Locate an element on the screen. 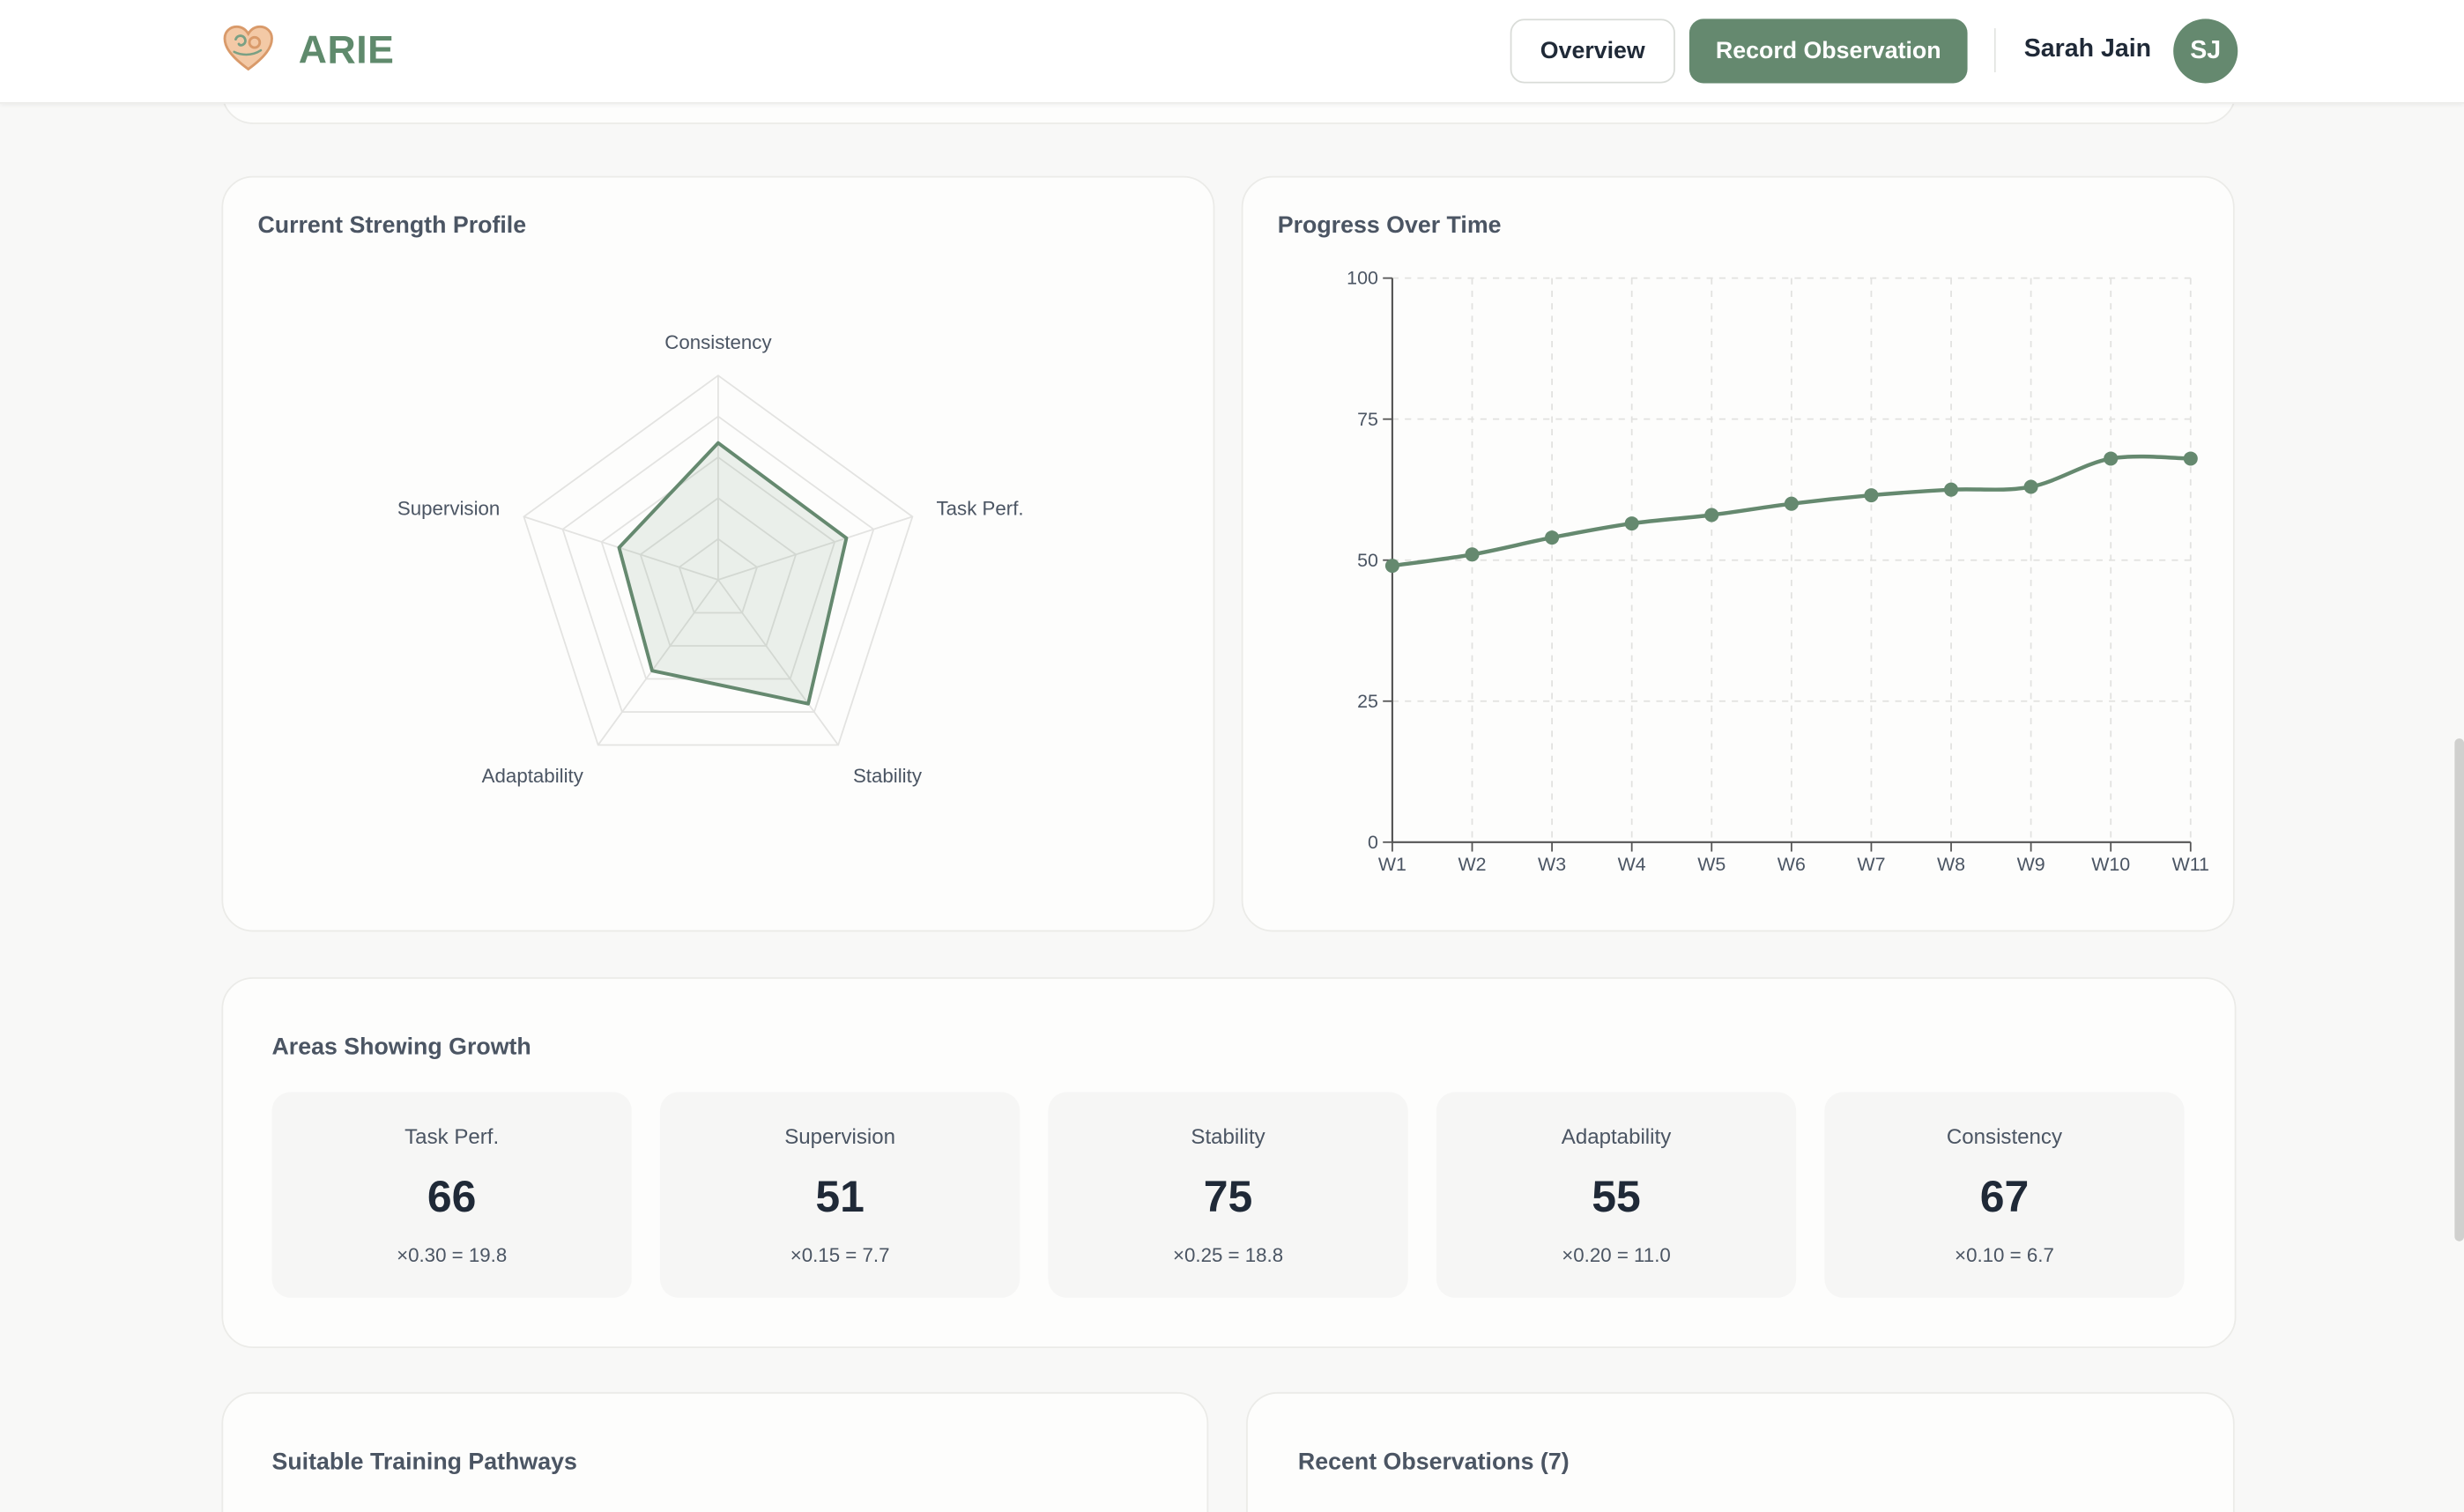  metric-value: 67 is located at coordinates (2004, 1196).